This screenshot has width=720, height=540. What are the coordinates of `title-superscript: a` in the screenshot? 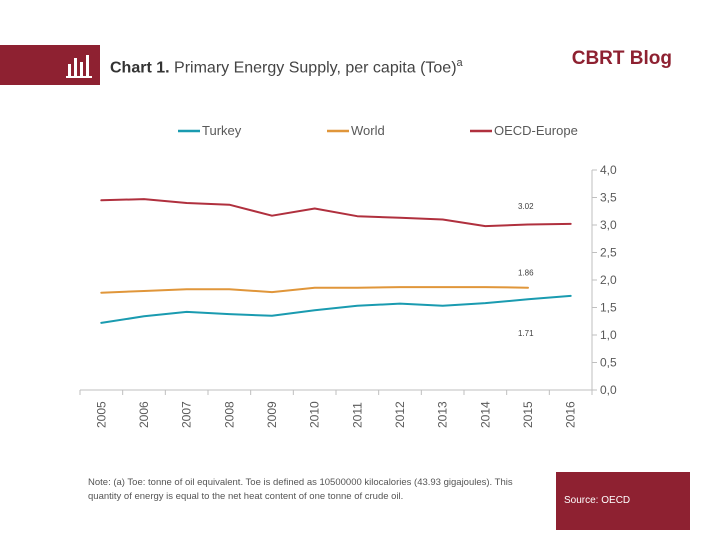 It's located at (459, 63).